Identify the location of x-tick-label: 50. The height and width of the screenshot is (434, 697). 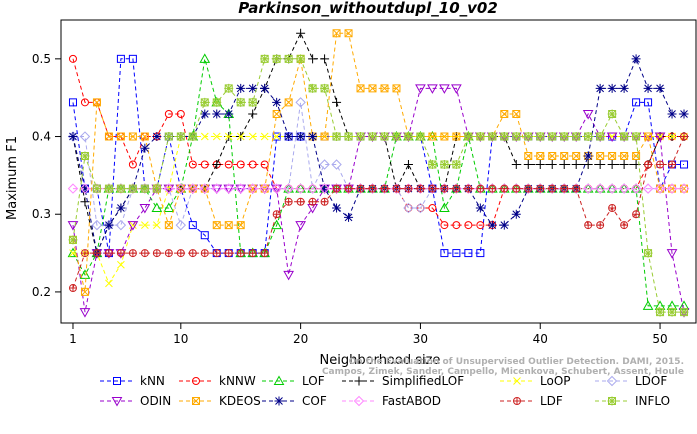
(659, 339).